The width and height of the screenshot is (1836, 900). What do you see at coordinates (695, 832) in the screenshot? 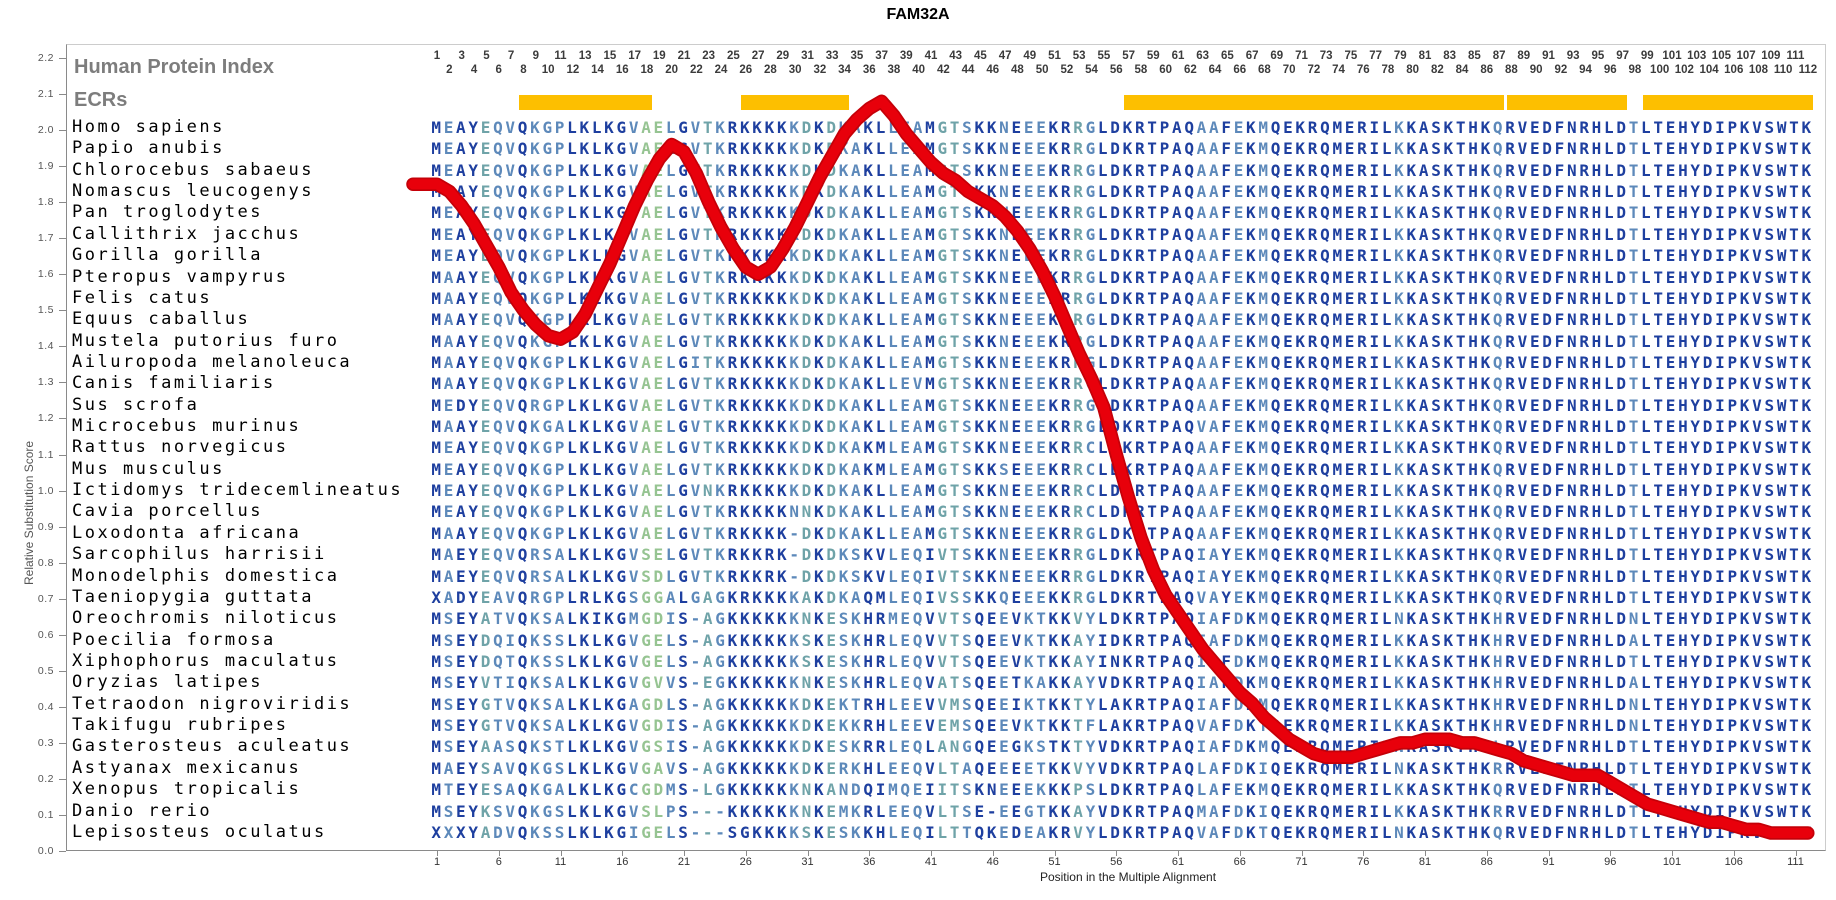
I see `residue: -` at bounding box center [695, 832].